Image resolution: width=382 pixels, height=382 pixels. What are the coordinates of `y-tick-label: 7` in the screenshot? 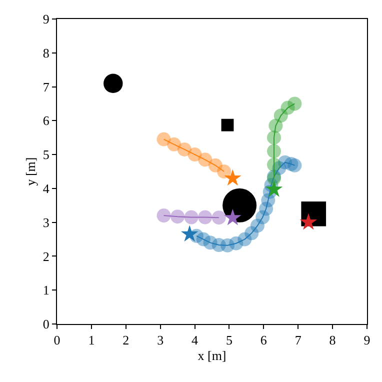 It's located at (46, 86).